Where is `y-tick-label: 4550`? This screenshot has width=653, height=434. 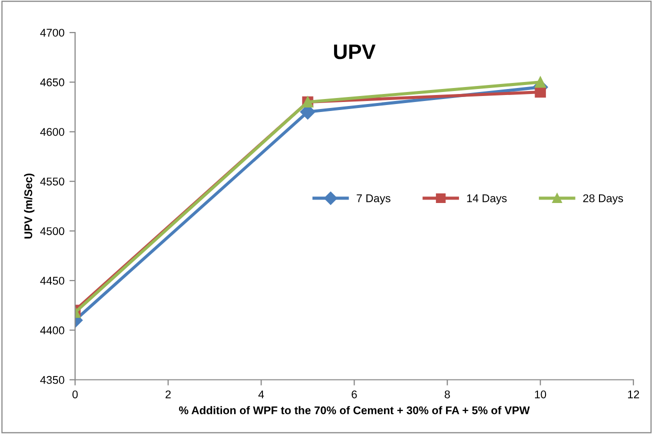 y-tick-label: 4550 is located at coordinates (52, 182).